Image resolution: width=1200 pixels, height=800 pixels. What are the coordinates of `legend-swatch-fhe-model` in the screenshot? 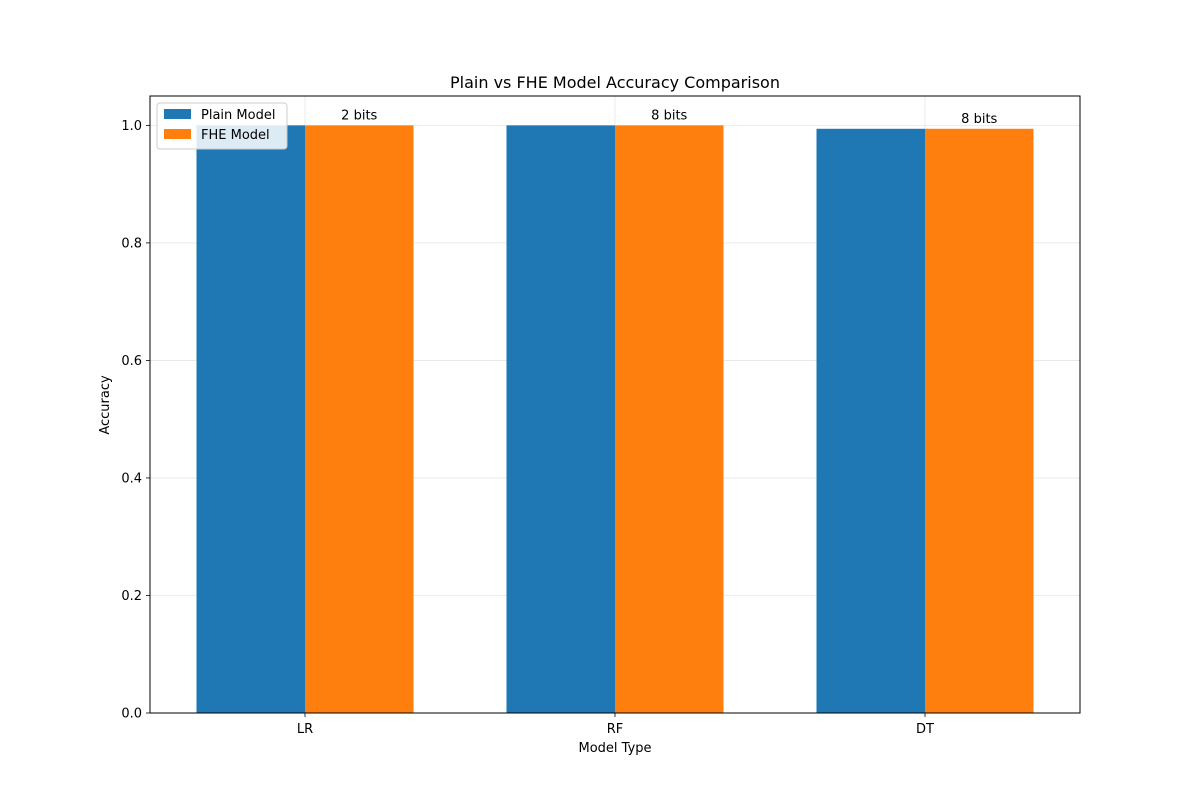 It's located at (177, 134).